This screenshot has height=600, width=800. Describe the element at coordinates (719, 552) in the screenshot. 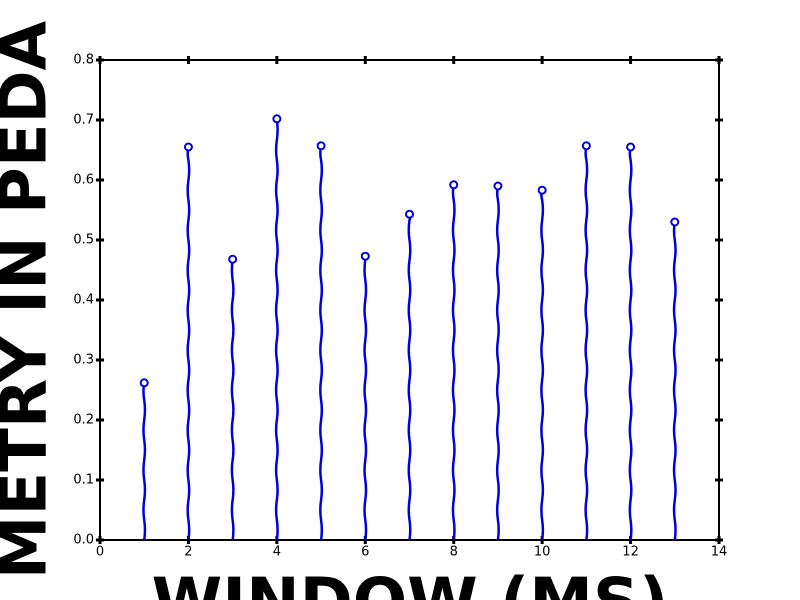

I see `x-tick-label: 14` at that location.